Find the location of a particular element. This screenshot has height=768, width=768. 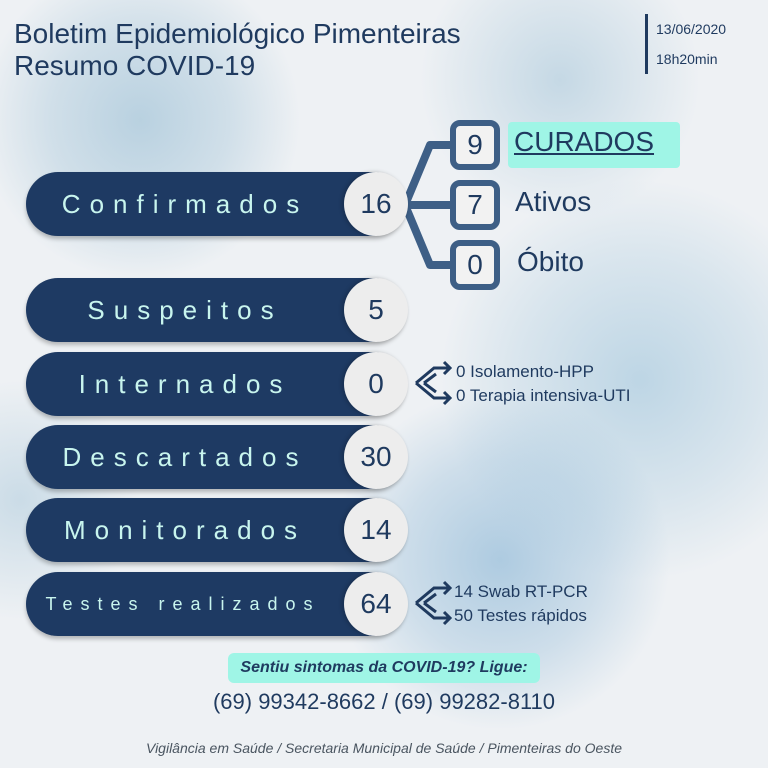

date-time: 13/06/2020 18h20min is located at coordinates (685, 44).